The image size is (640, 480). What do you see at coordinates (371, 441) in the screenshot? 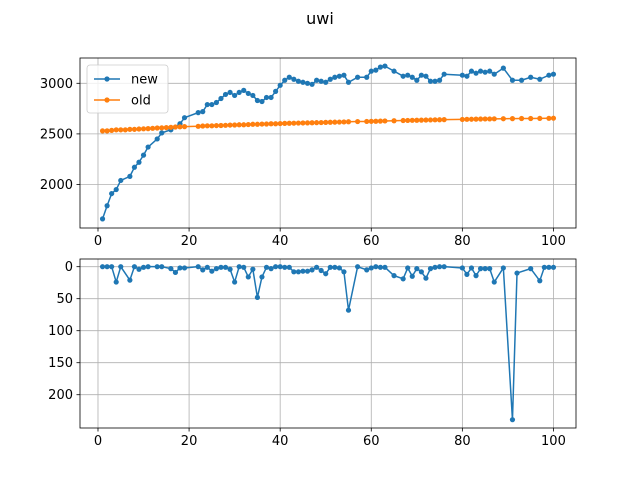
I see `bottom-x-tick-label: 60` at bounding box center [371, 441].